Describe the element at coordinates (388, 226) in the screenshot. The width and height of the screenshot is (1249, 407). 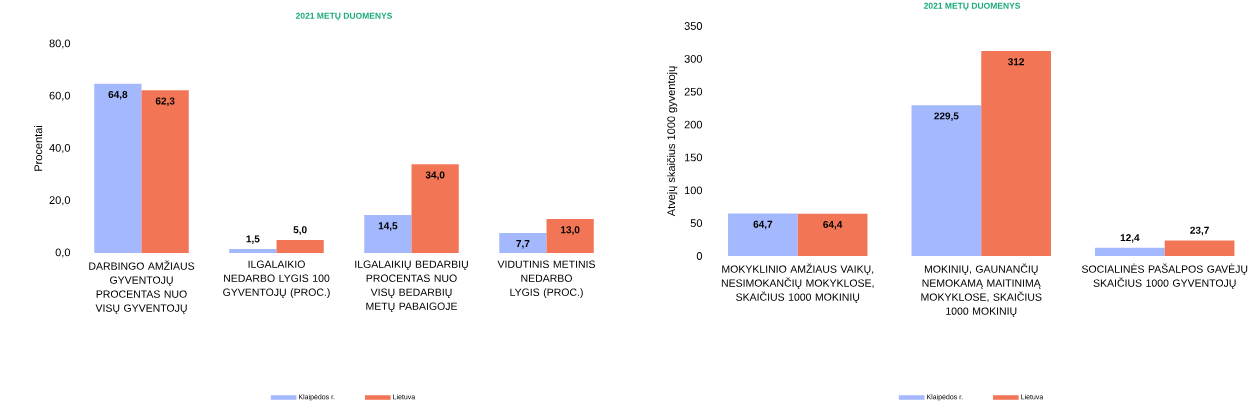
I see `data-label: 14,5` at that location.